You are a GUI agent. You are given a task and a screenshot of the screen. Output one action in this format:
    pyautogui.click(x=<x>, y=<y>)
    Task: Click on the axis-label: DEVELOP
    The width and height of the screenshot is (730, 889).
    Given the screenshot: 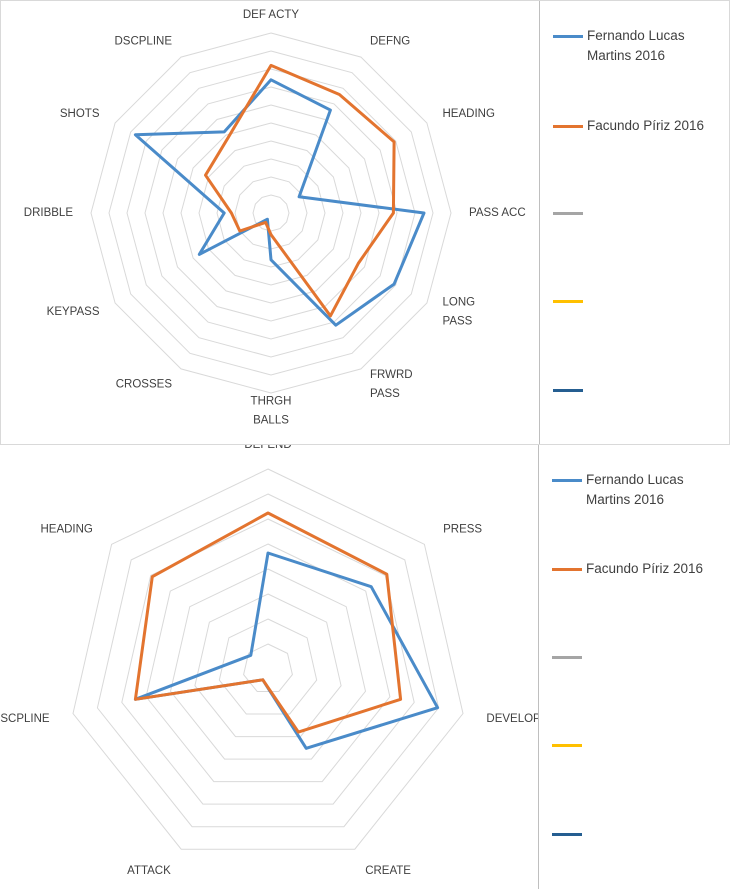 What is the action you would take?
    pyautogui.click(x=512, y=719)
    